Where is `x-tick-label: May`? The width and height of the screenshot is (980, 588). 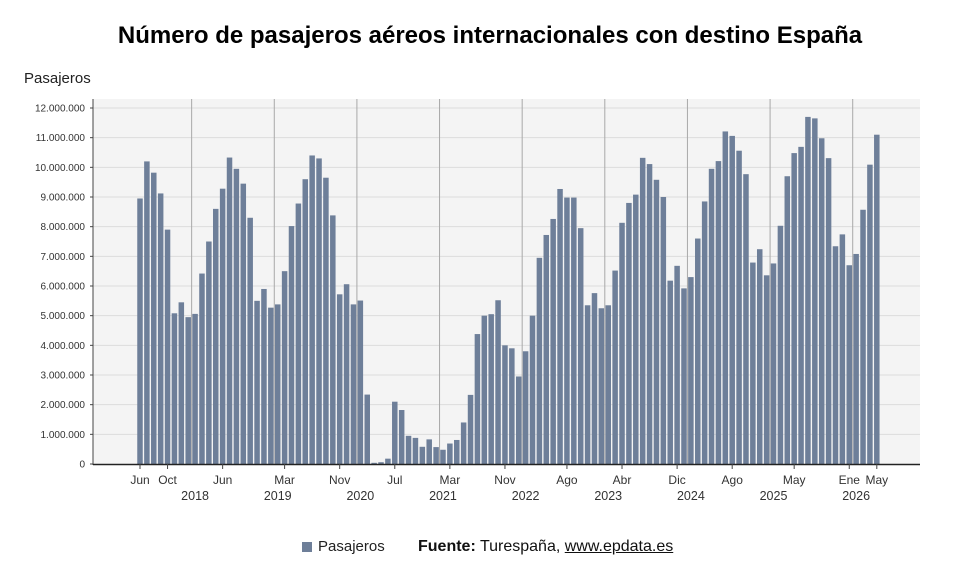 x-tick-label: May is located at coordinates (876, 480).